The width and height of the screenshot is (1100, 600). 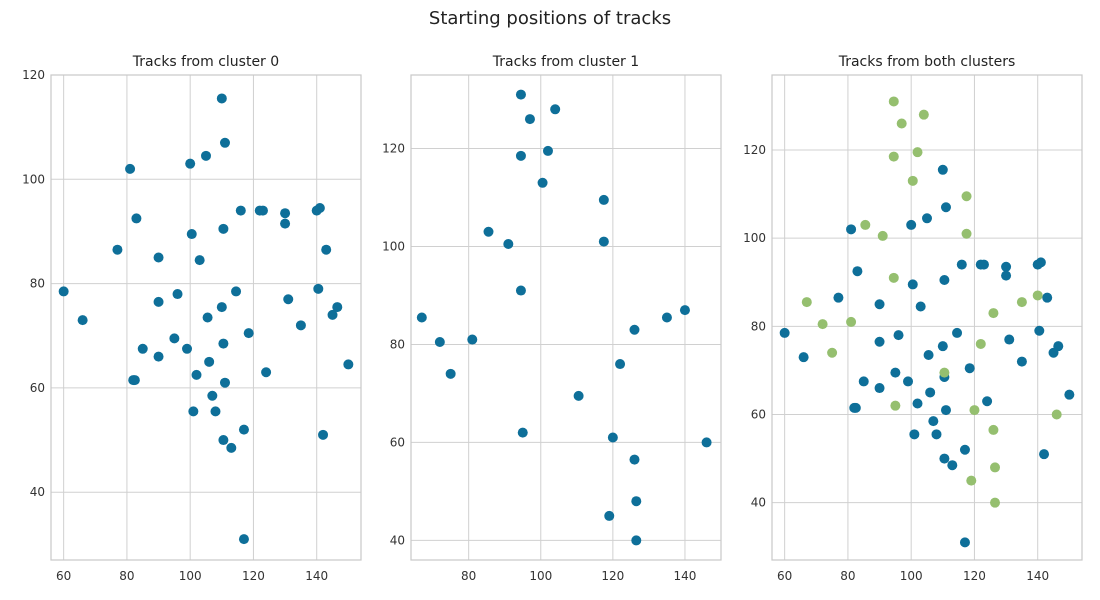 What do you see at coordinates (397, 344) in the screenshot?
I see `y-tick-label: 80` at bounding box center [397, 344].